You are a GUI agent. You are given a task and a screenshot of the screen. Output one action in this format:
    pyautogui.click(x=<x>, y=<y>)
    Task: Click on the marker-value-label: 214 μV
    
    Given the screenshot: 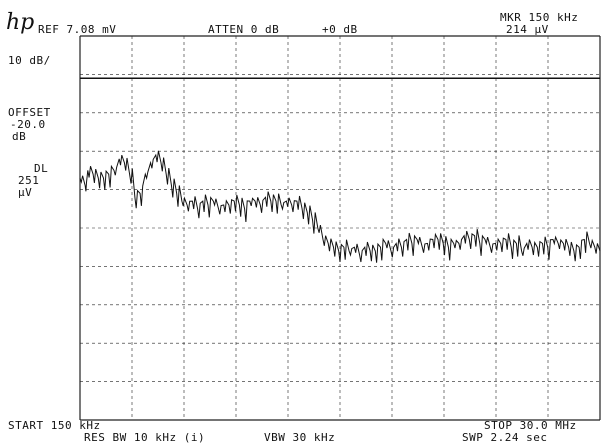 What is the action you would take?
    pyautogui.click(x=527, y=29)
    